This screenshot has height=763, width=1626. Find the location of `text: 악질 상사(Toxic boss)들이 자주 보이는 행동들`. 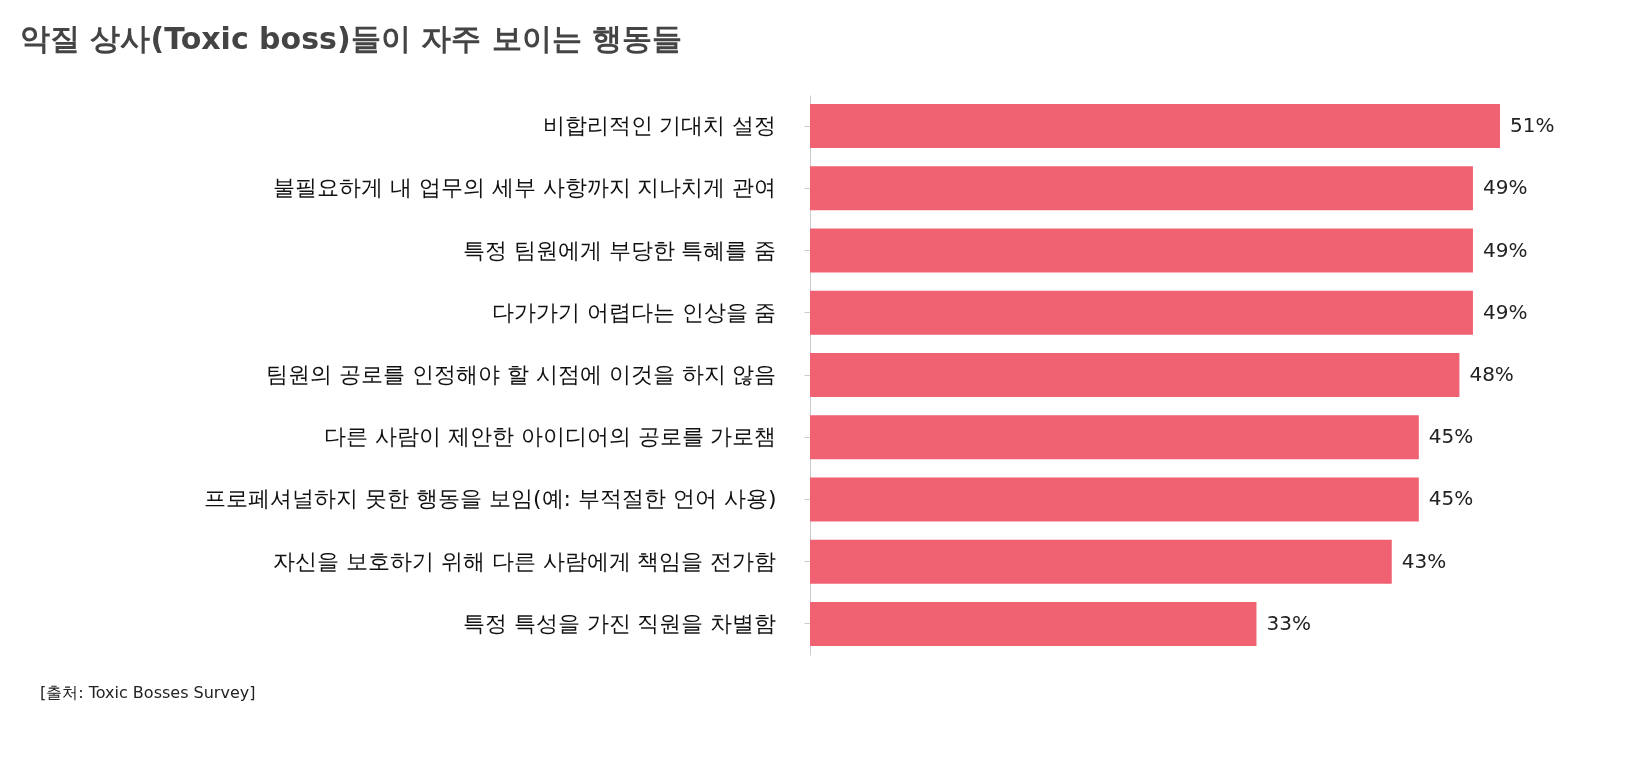

text: 악질 상사(Toxic boss)들이 자주 보이는 행동들 is located at coordinates (351, 38).